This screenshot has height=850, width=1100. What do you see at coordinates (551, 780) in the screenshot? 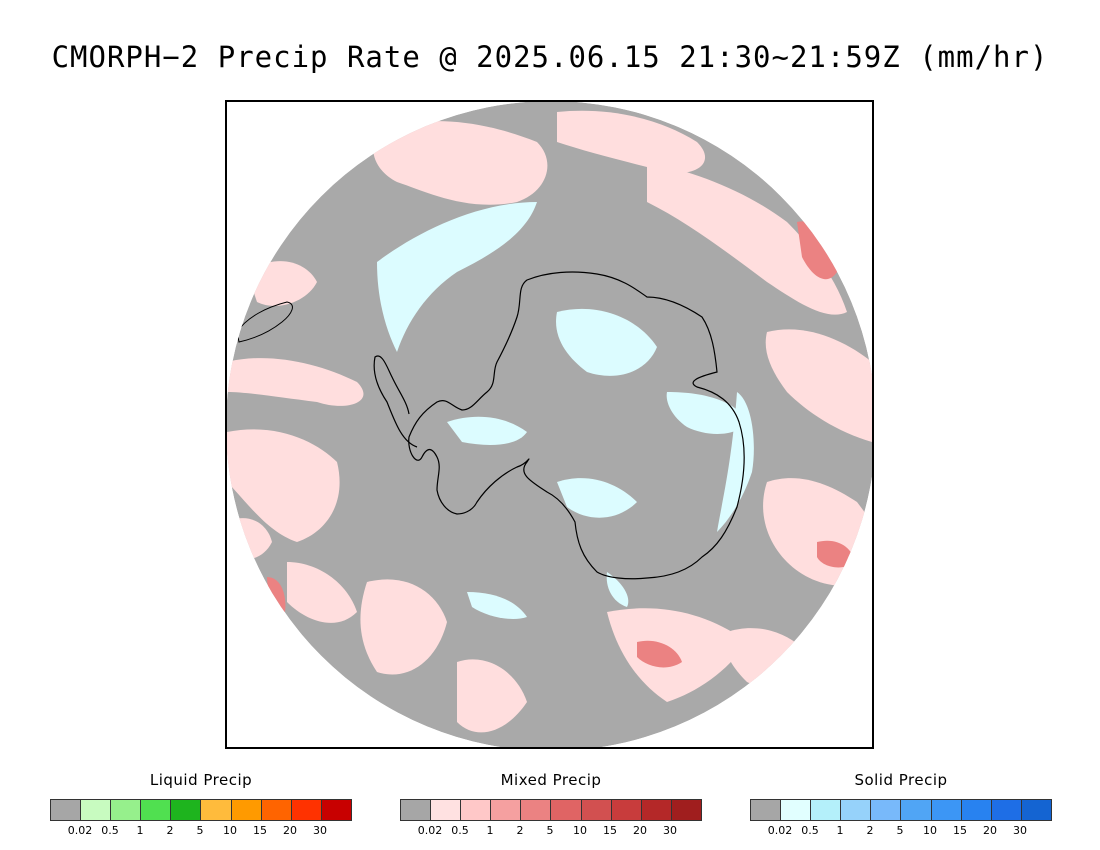
I see `legend-title: Mixed Precip` at bounding box center [551, 780].